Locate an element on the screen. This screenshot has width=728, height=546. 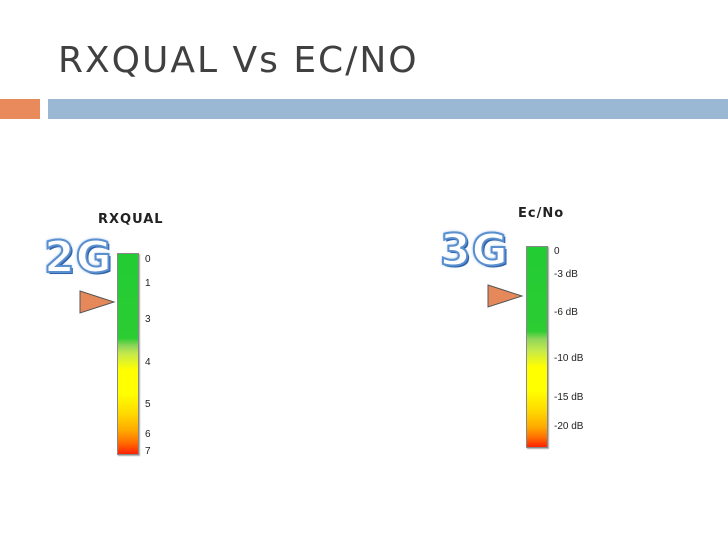
rxqual-pointer-icon is located at coordinates (97, 302).